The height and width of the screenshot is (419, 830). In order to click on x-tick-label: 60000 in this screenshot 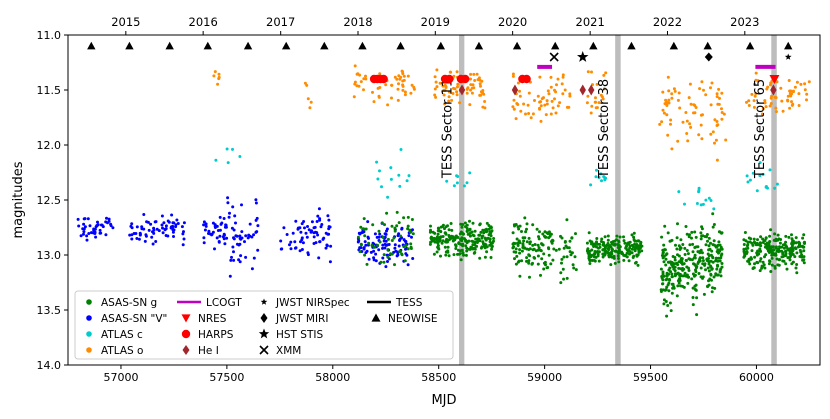, I will do `click(756, 377)`.